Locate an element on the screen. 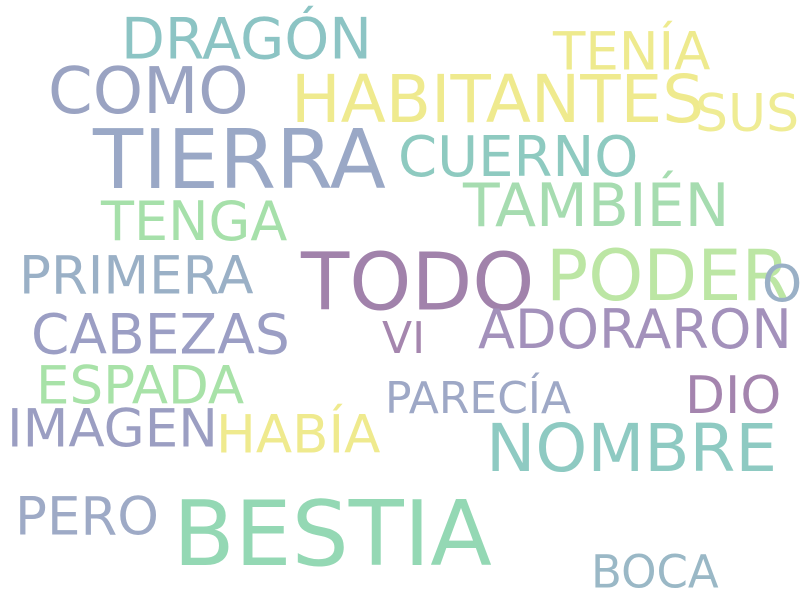  word-tierra: TIERRA is located at coordinates (239, 160).